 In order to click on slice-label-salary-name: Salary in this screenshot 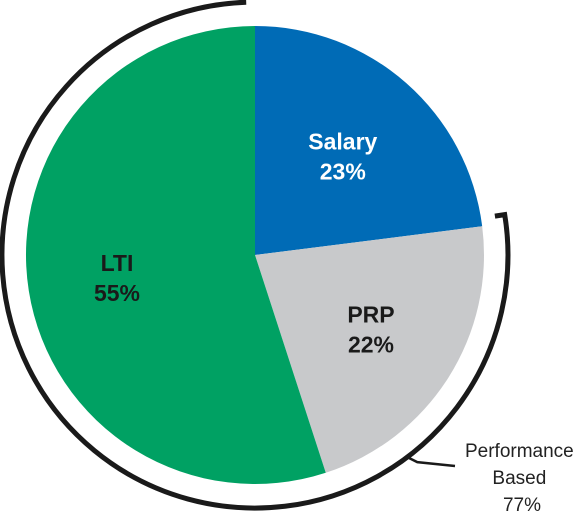, I will do `click(342, 141)`.